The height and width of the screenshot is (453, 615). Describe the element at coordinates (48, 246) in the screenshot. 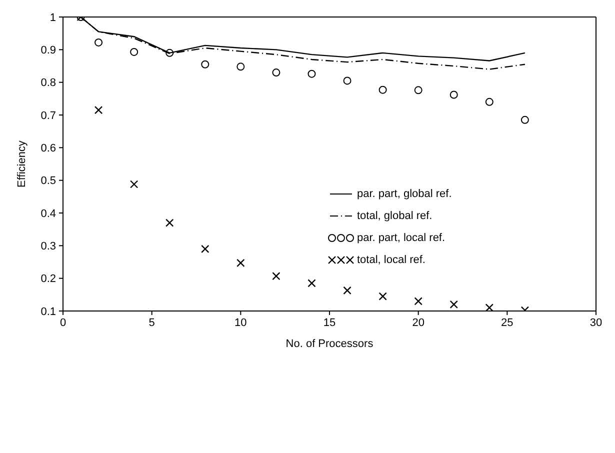

I see `y-tick-label: 0.3` at that location.